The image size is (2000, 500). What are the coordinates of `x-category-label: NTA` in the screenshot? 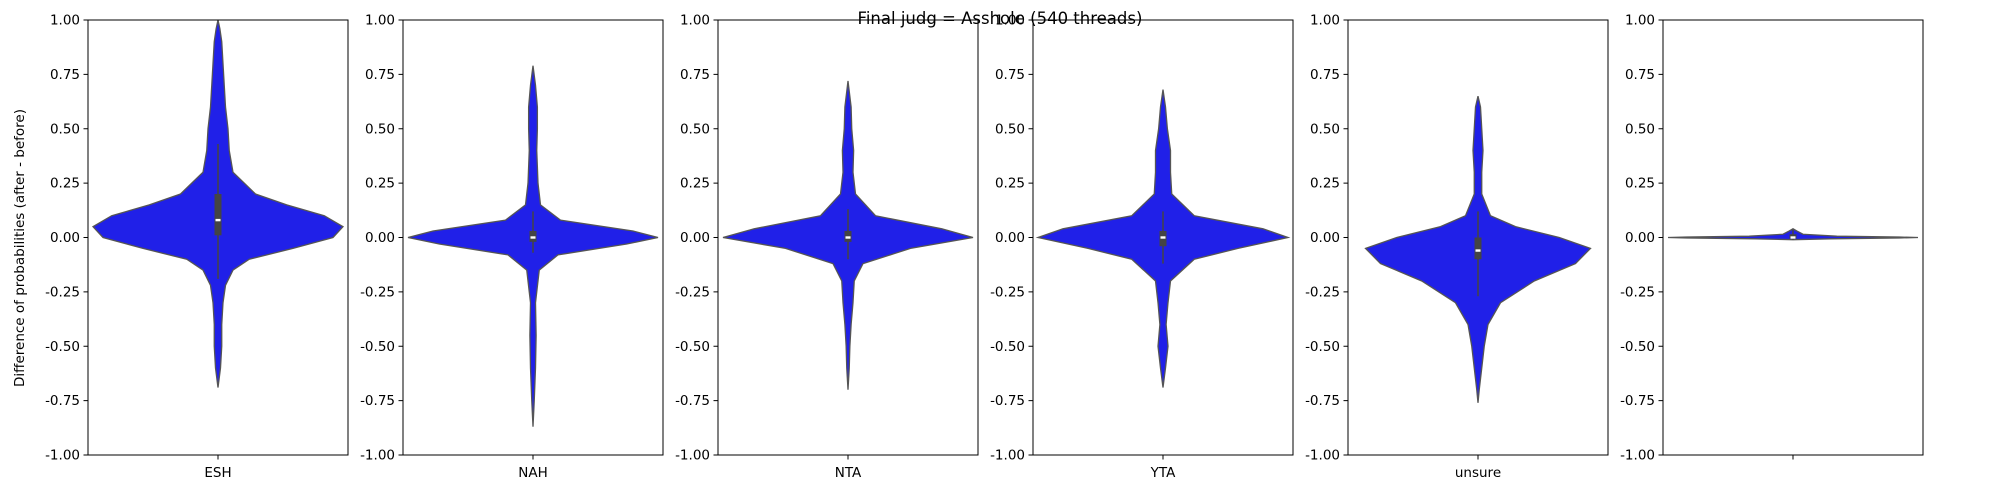 It's located at (848, 473).